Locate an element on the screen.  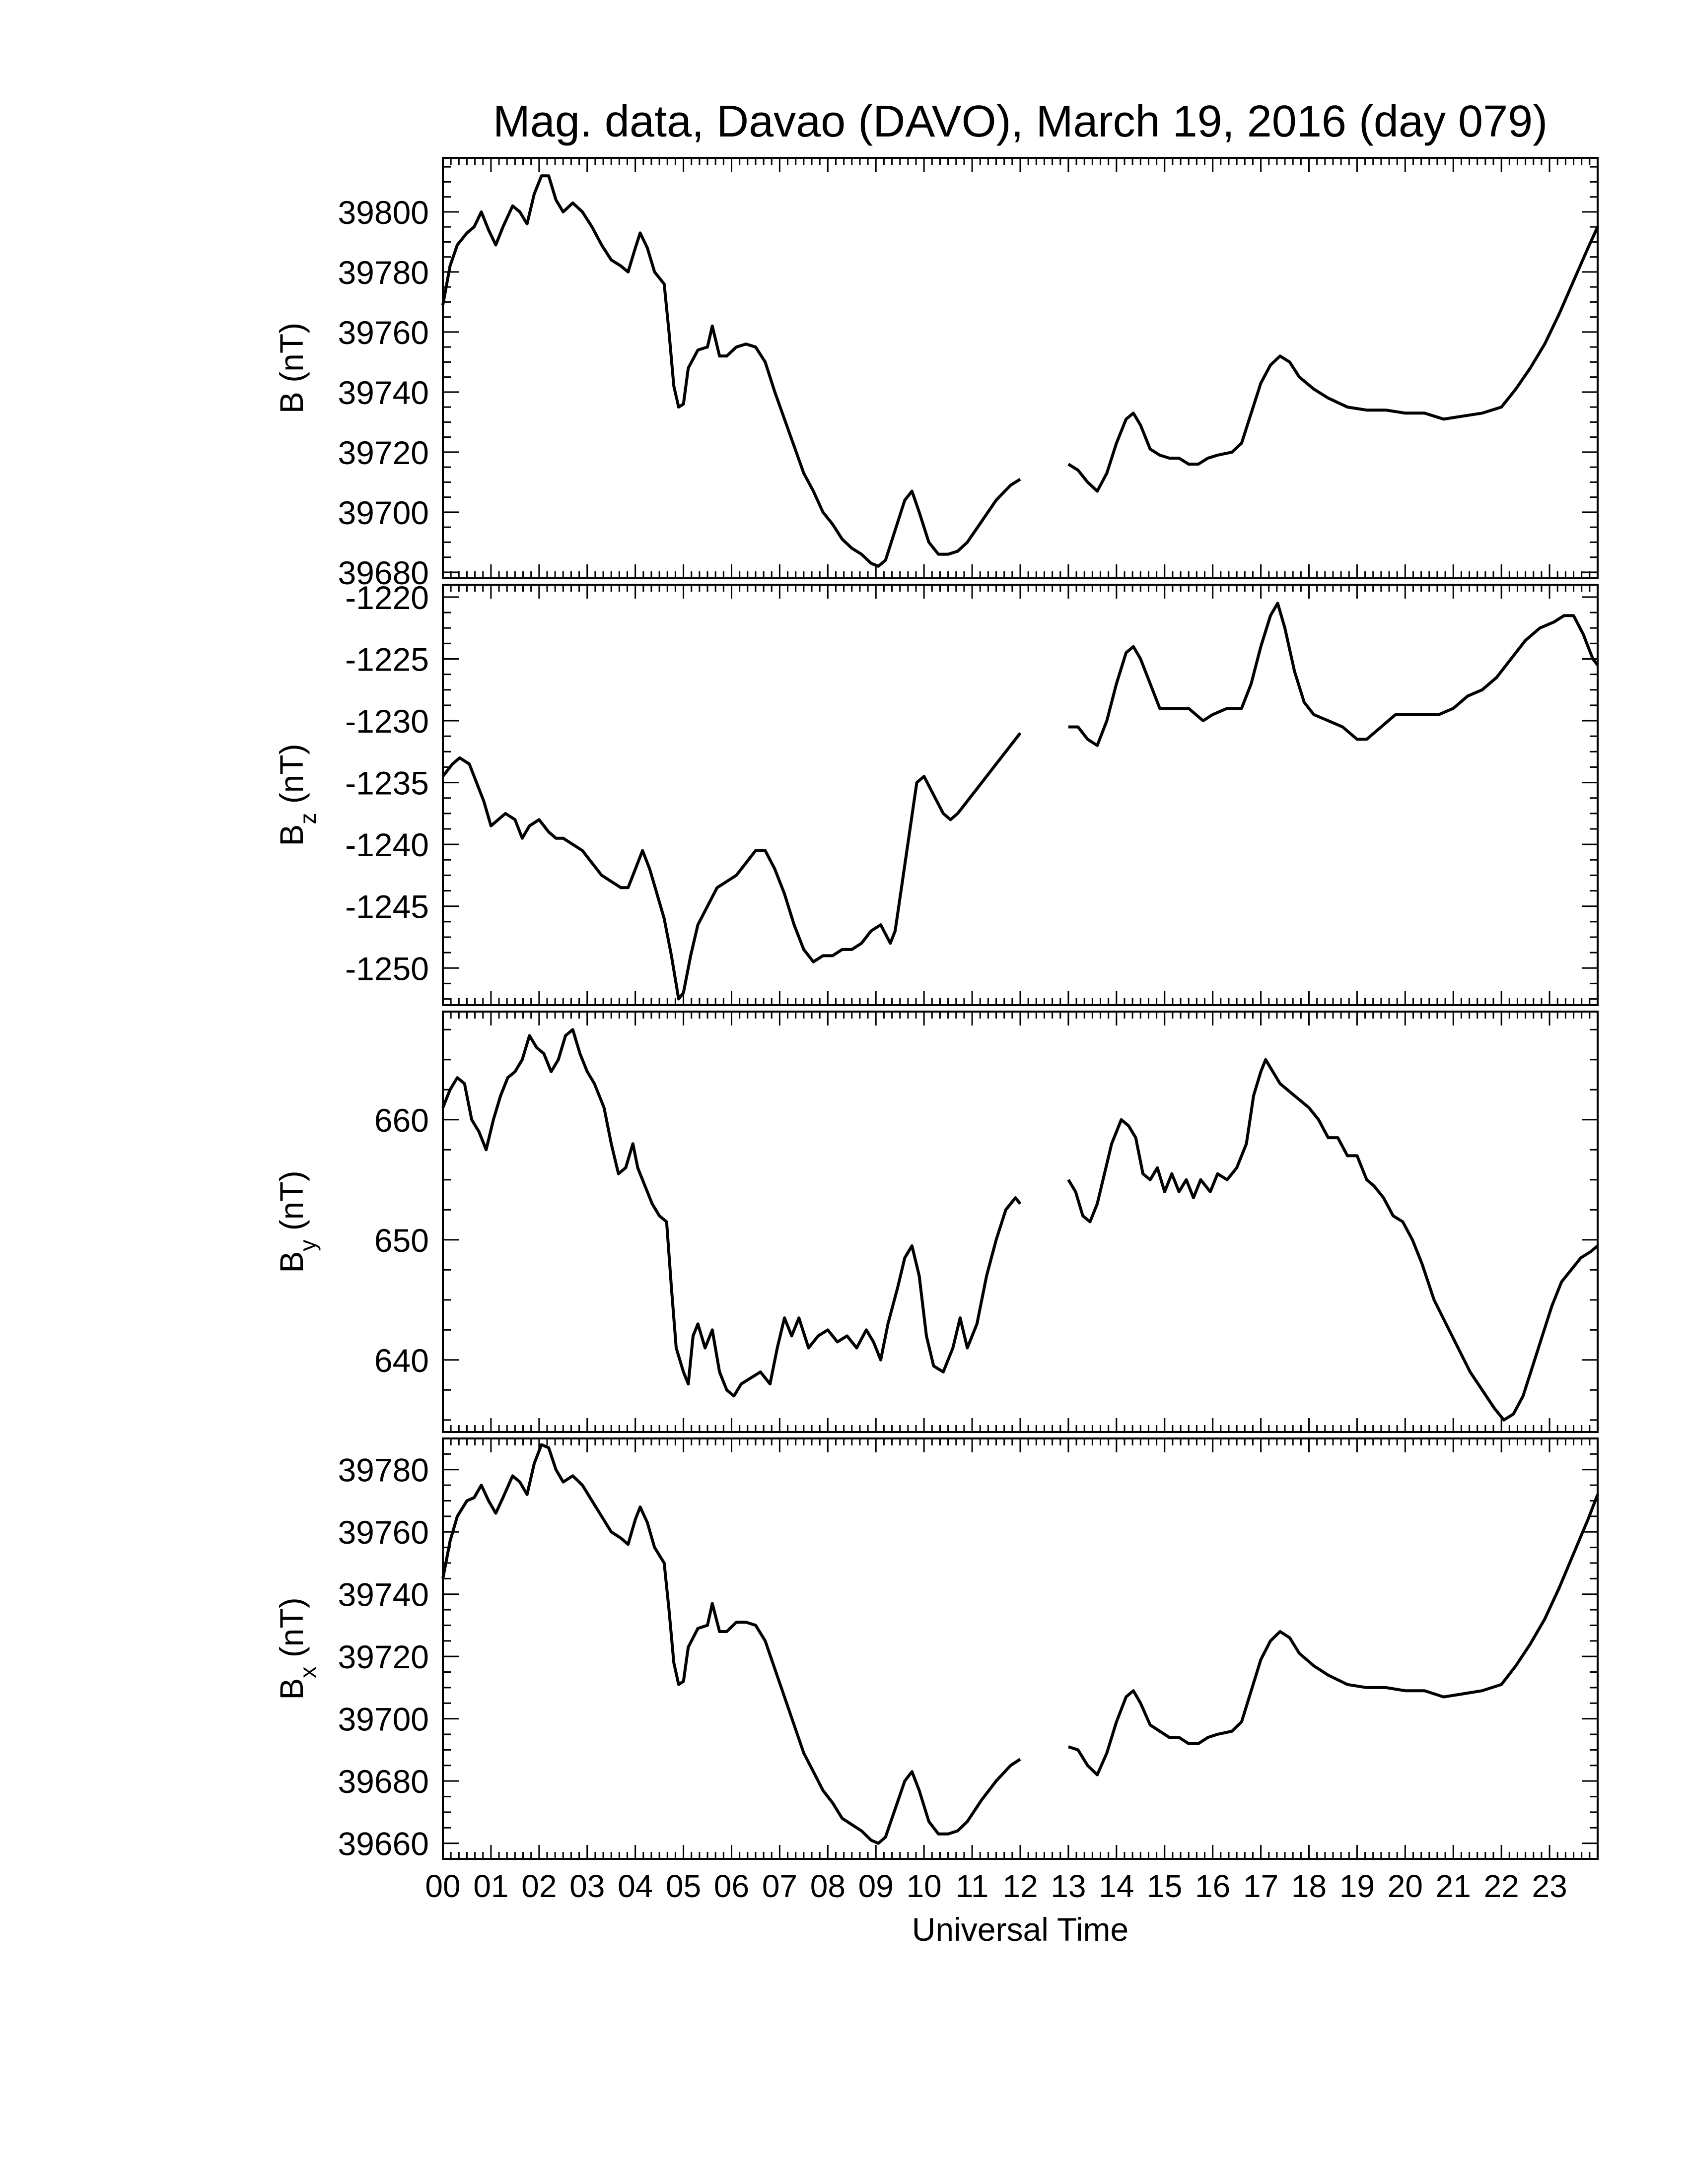
x-tick-label: 05 is located at coordinates (683, 1886).